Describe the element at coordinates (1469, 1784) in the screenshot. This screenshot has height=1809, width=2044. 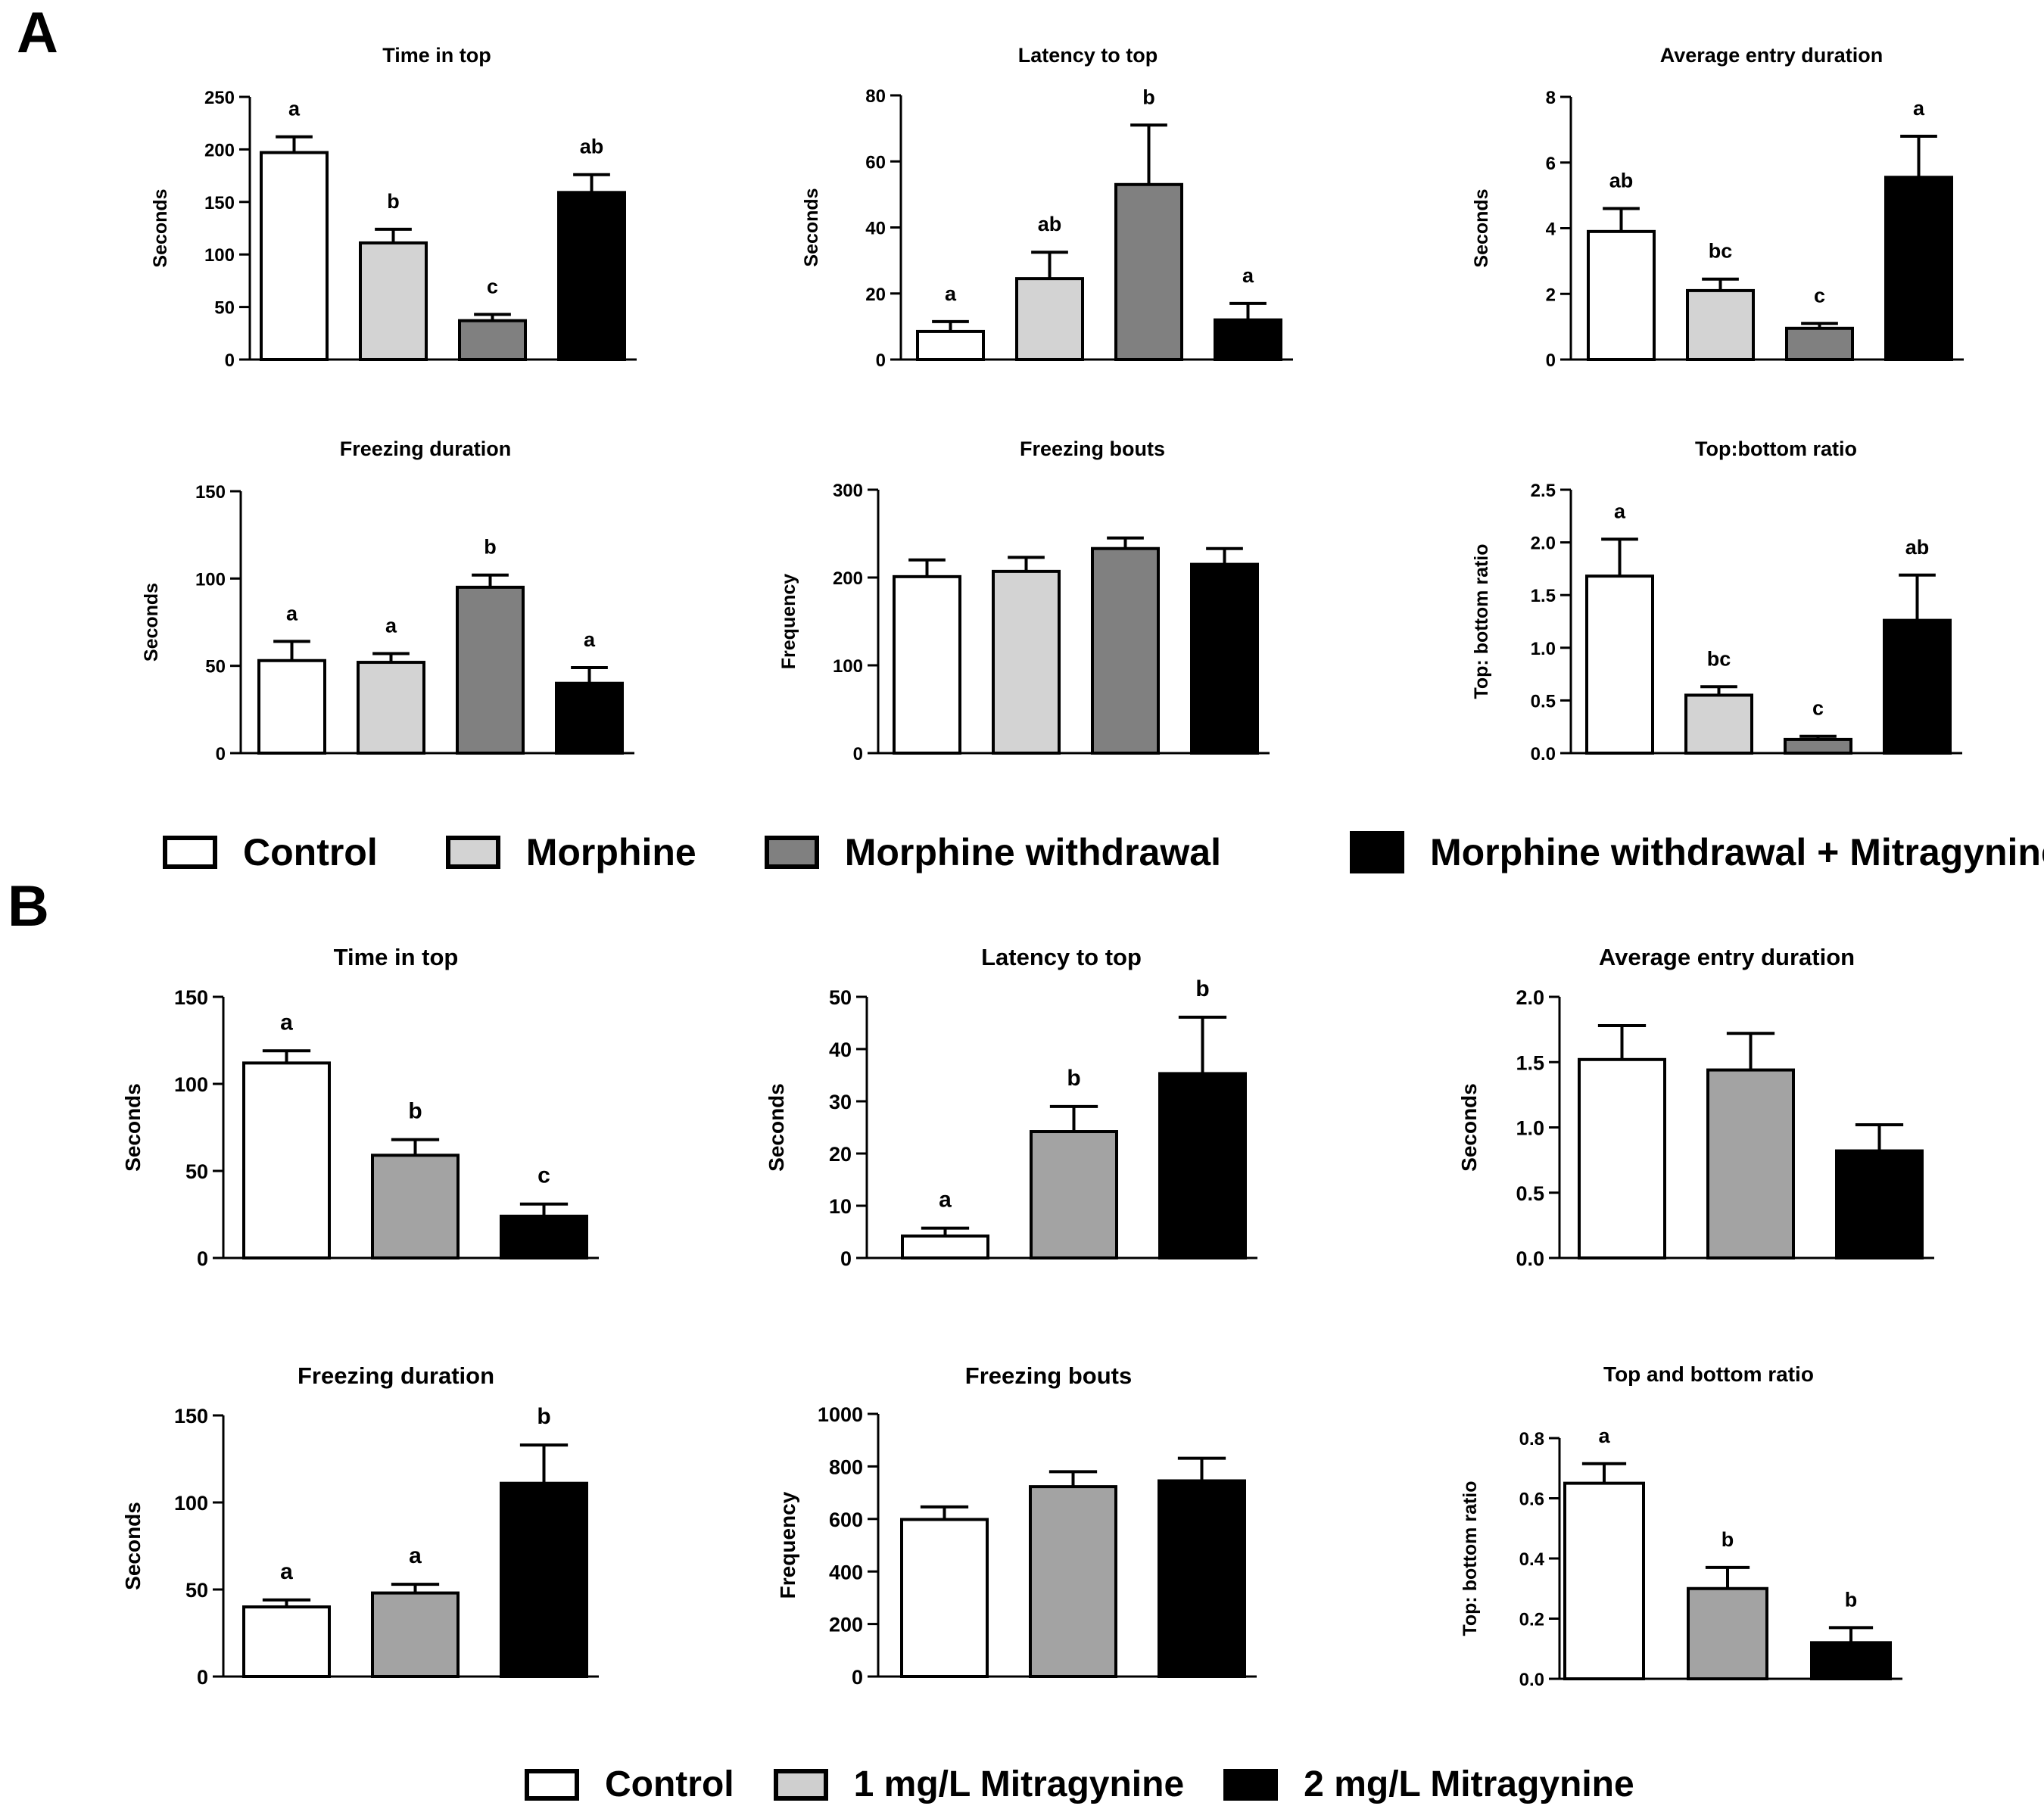
I see `legend-label: 2 mg/L Mitragynine` at that location.